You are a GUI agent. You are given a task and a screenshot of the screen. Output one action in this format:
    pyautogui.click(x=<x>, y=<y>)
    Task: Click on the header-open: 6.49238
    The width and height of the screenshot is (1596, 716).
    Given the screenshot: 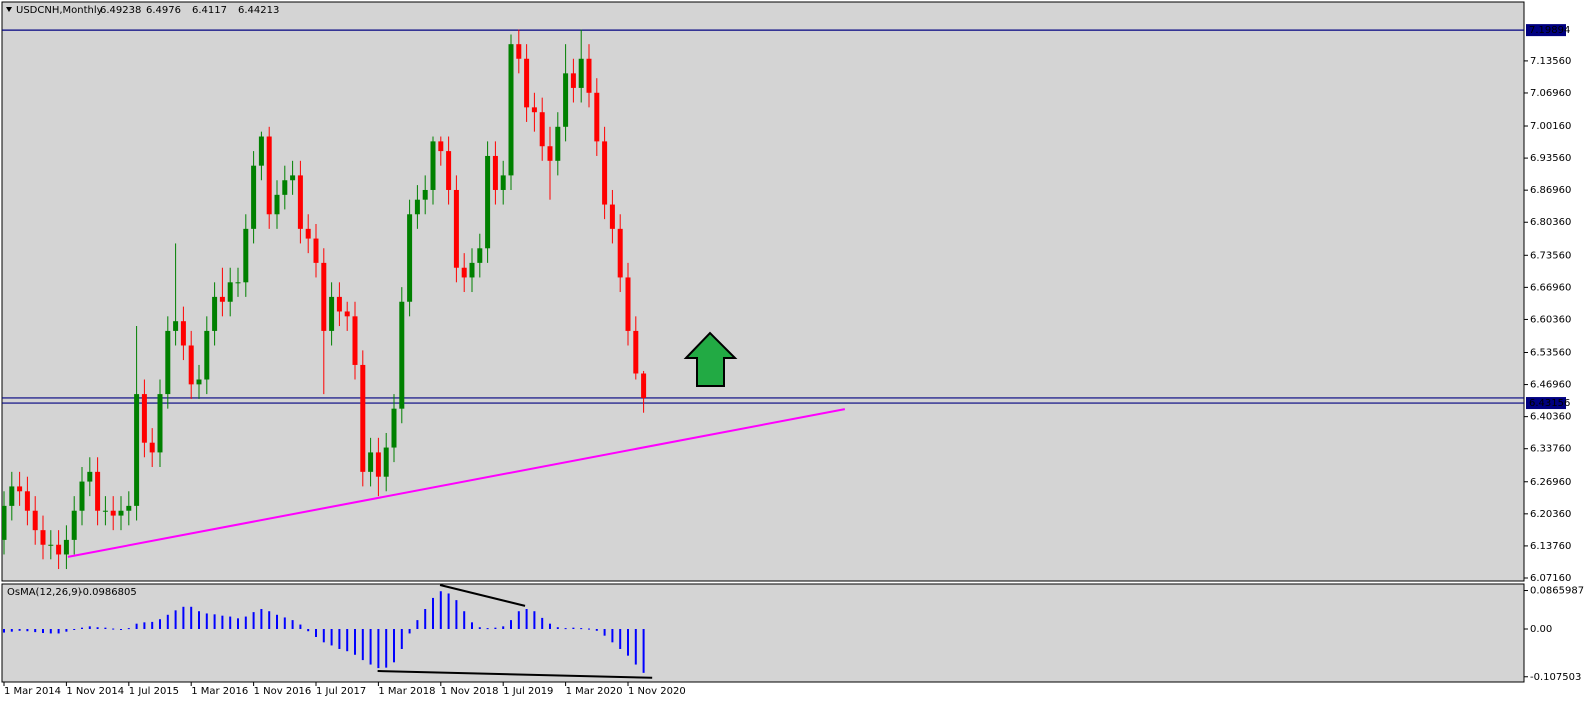 What is the action you would take?
    pyautogui.click(x=120, y=10)
    